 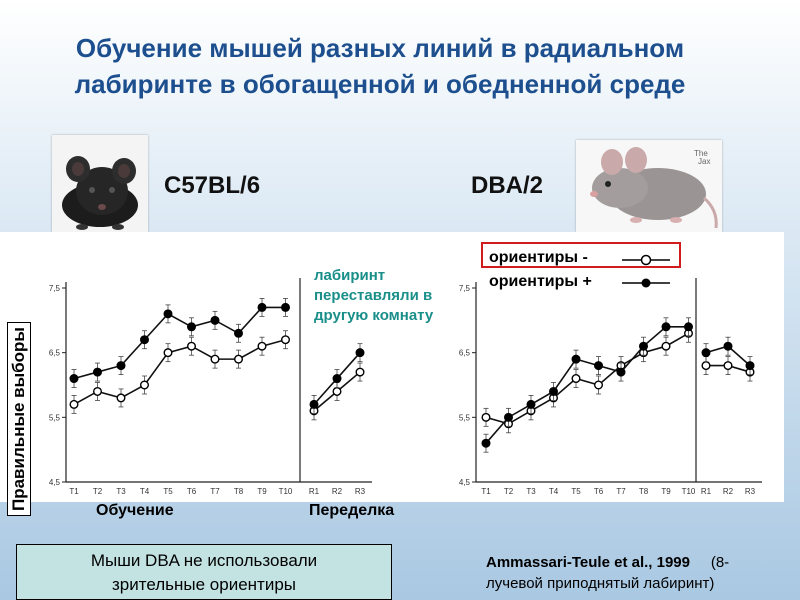 I want to click on x-tick-label-train-1-4: T5, so click(x=576, y=491).